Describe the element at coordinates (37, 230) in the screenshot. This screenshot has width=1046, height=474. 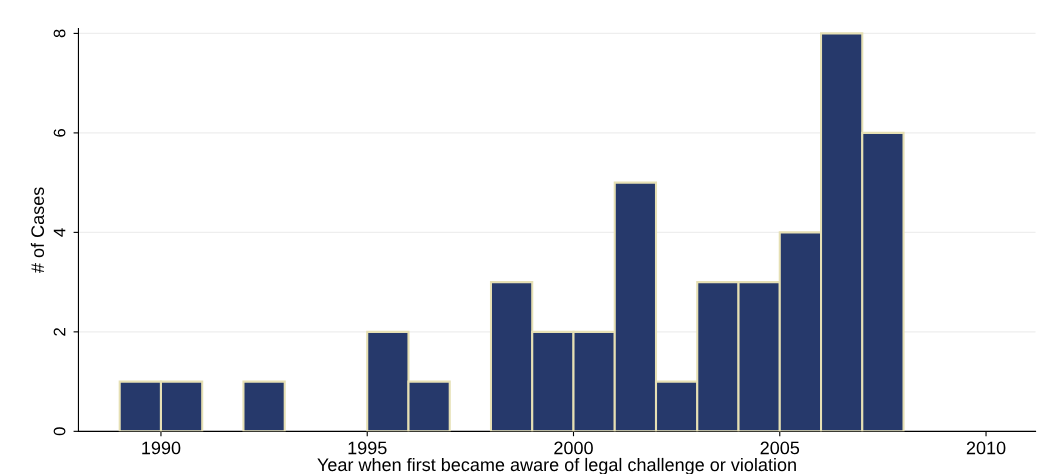
I see `y-axis-title: # of Cases` at that location.